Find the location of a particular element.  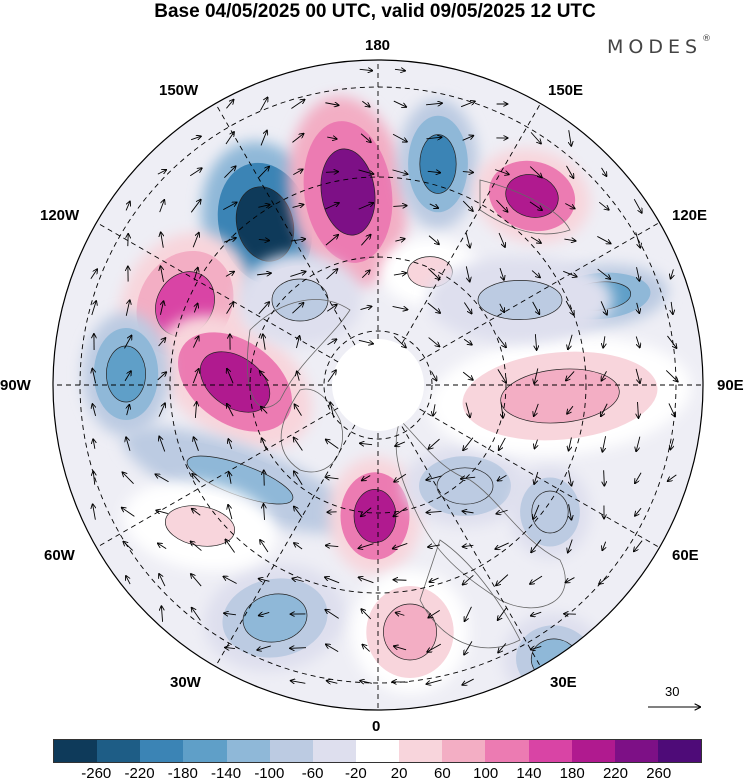

colorbar-tick-label: 100 is located at coordinates (486, 773).